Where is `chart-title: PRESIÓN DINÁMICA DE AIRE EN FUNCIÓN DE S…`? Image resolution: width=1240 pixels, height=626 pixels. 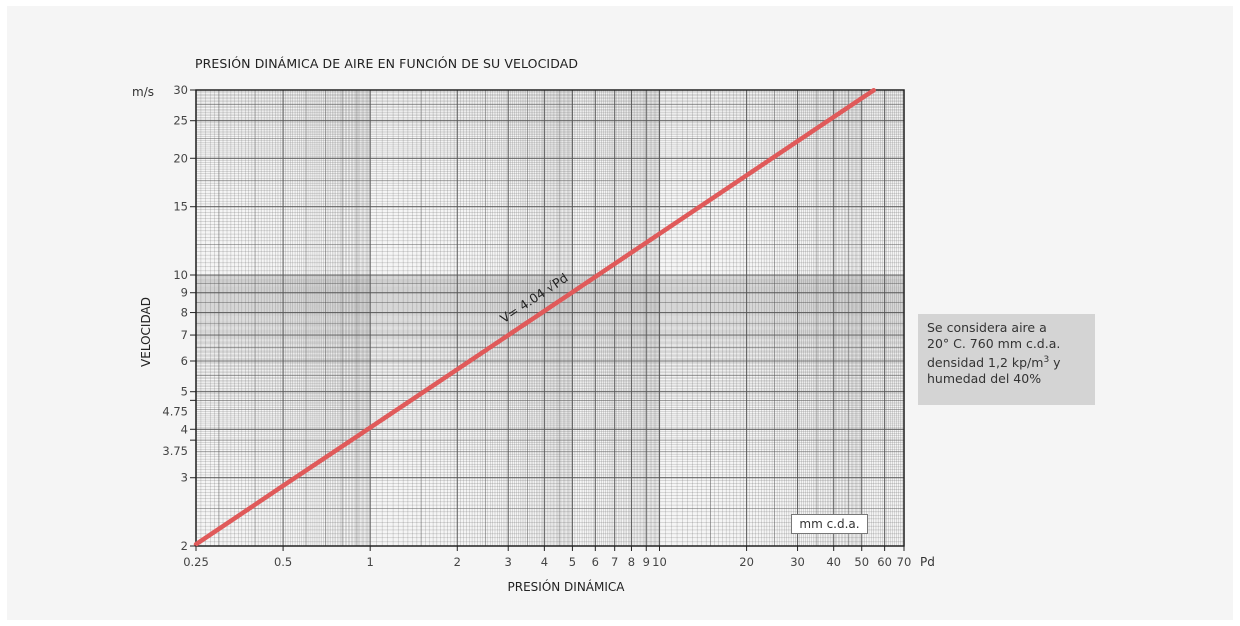
chart-title: PRESIÓN DINÁMICA DE AIRE EN FUNCIÓN DE S… is located at coordinates (387, 63).